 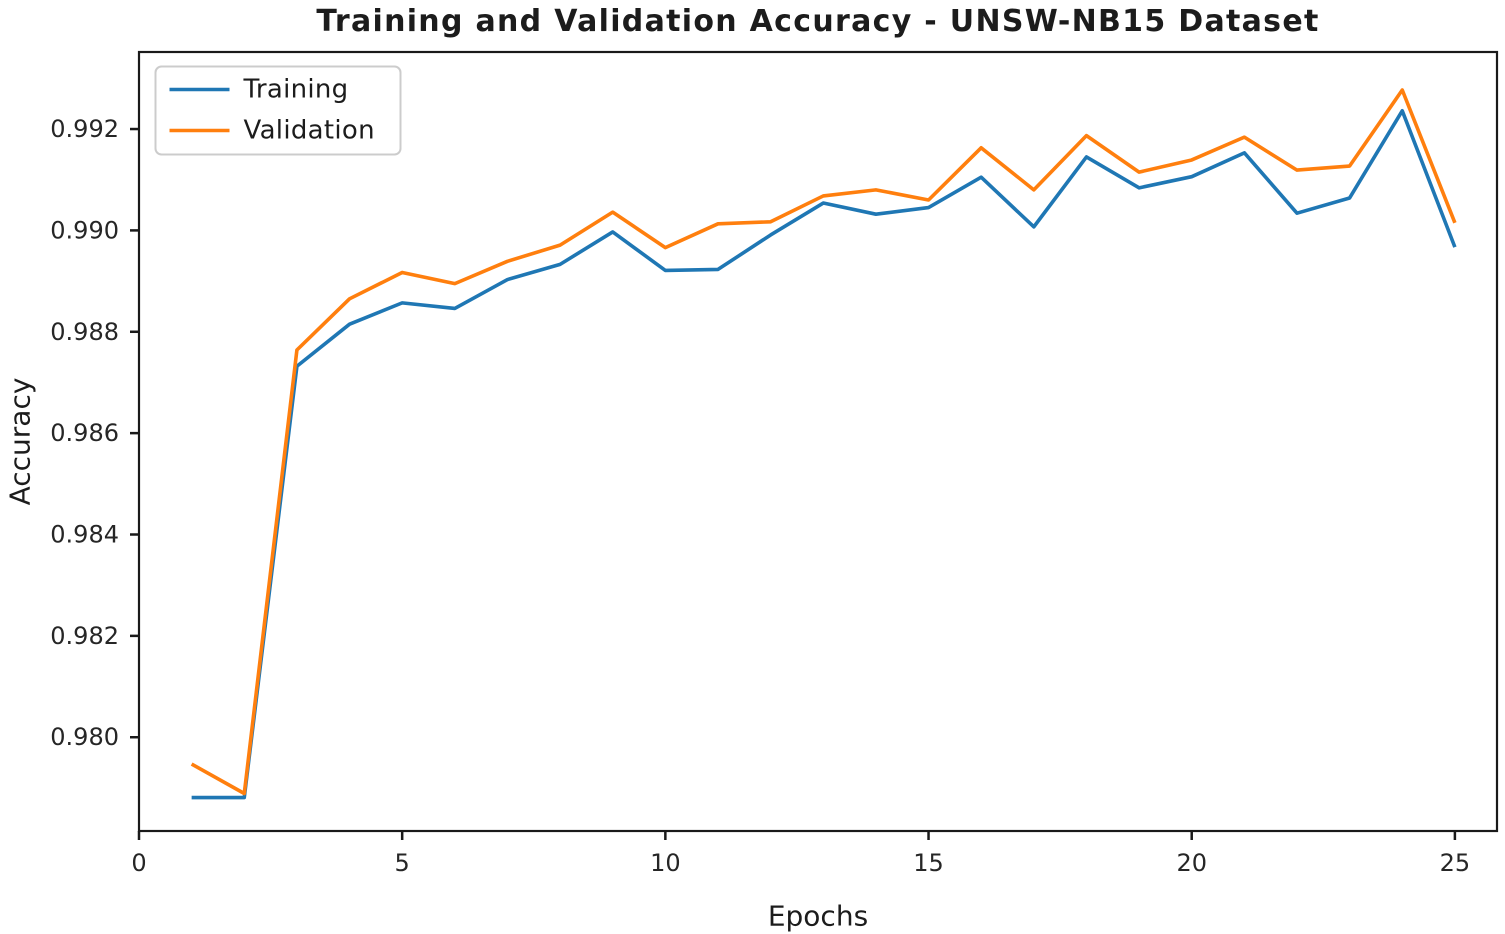 I want to click on legend-label-validation: Validation, so click(x=309, y=131).